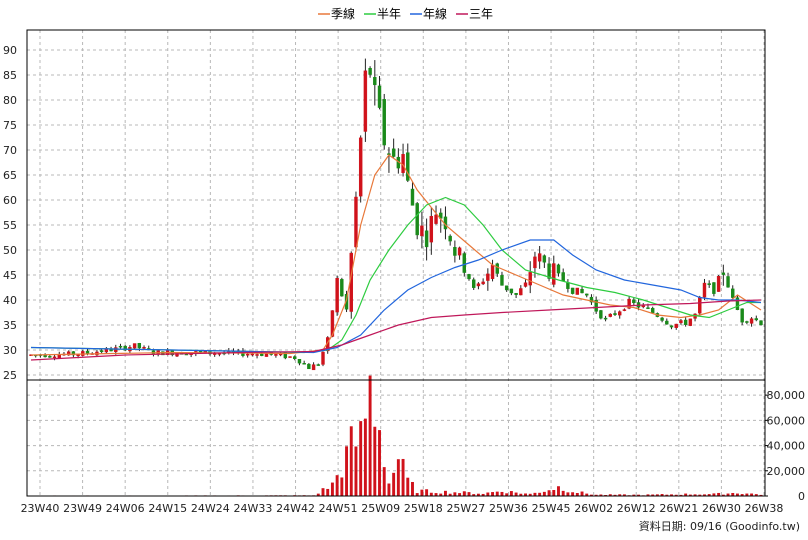 The height and width of the screenshot is (540, 808). What do you see at coordinates (721, 508) in the screenshot?
I see `x-tick-label: 26W30` at bounding box center [721, 508].